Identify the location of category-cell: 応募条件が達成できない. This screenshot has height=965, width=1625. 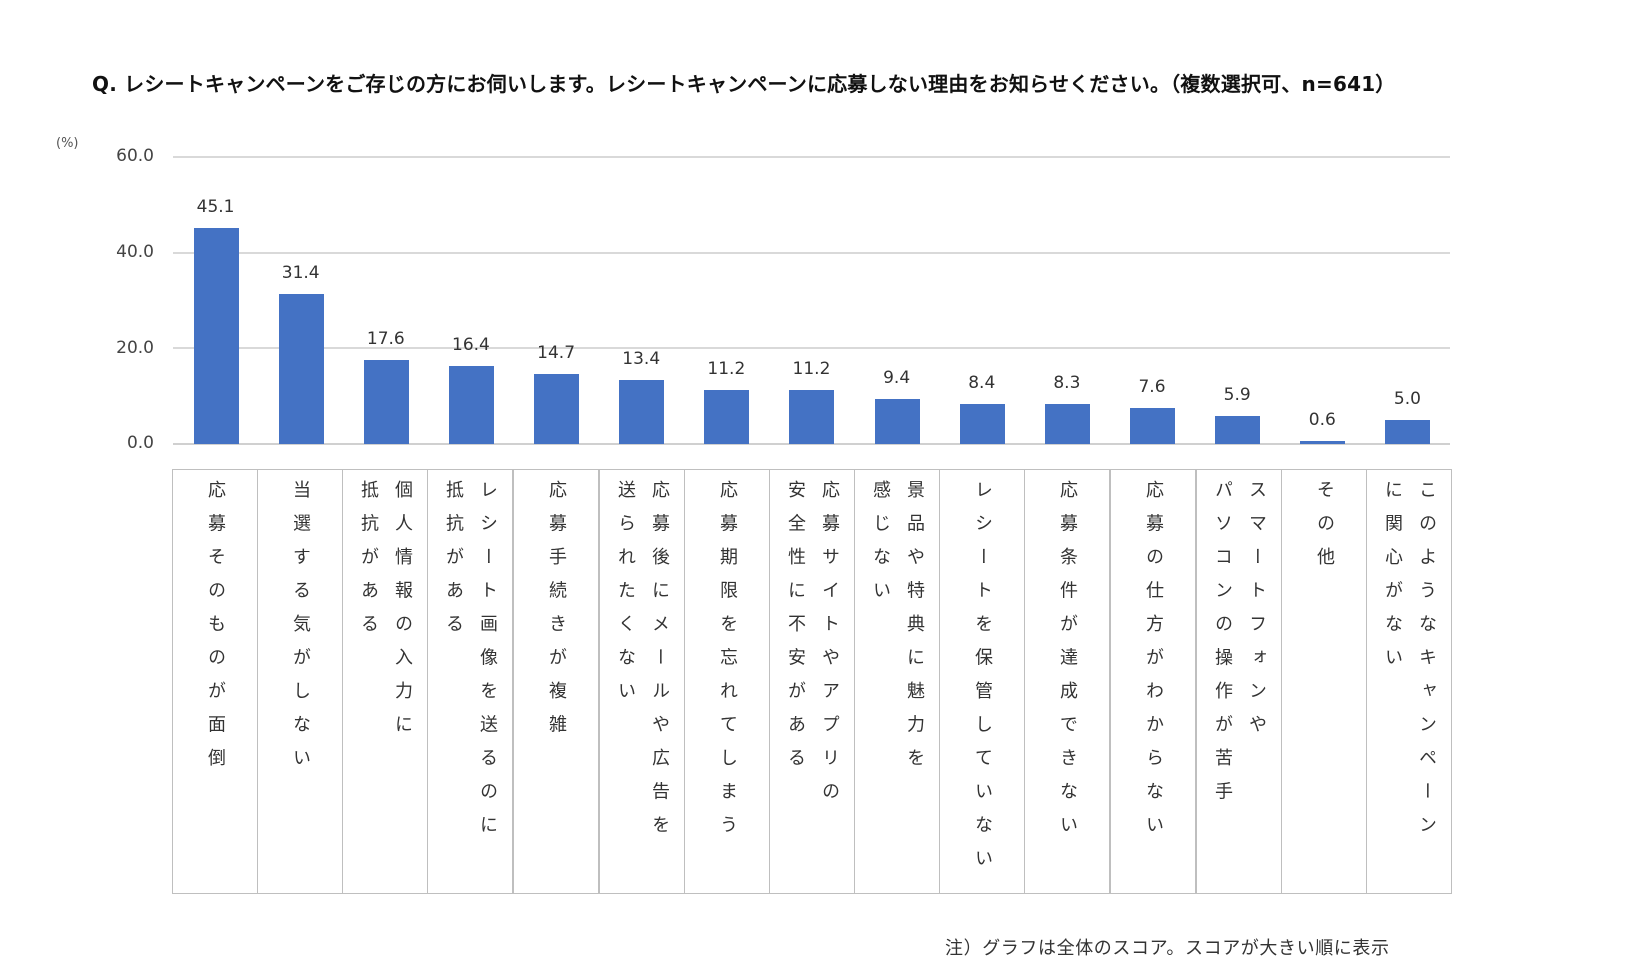
(1068, 681).